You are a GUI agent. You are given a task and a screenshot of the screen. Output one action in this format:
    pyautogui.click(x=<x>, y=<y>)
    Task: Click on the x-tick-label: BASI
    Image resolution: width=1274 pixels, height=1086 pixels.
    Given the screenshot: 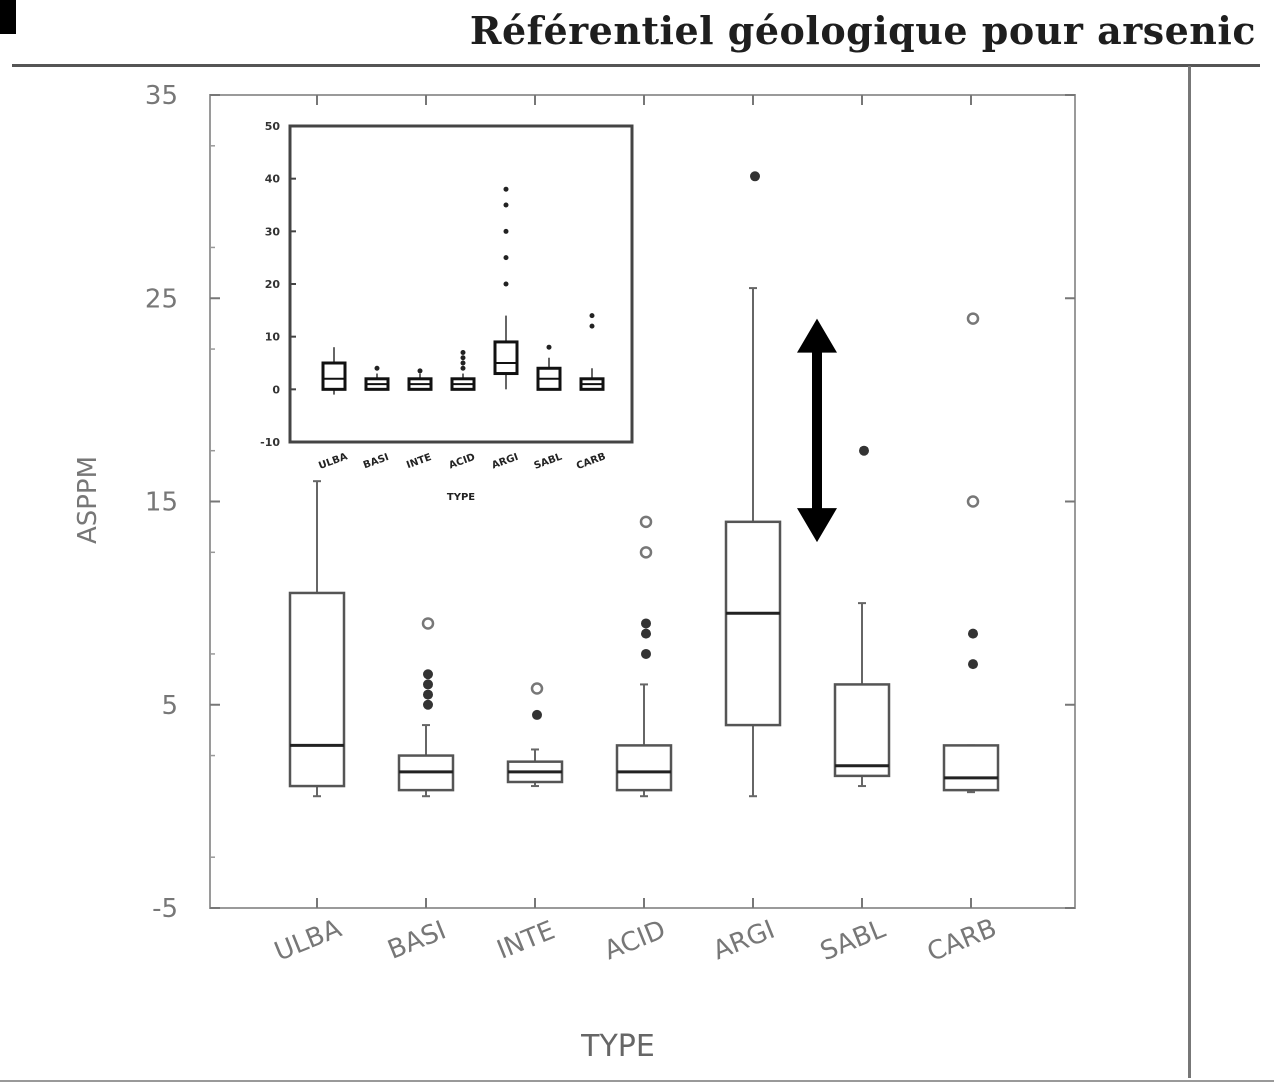 What is the action you would take?
    pyautogui.click(x=417, y=940)
    